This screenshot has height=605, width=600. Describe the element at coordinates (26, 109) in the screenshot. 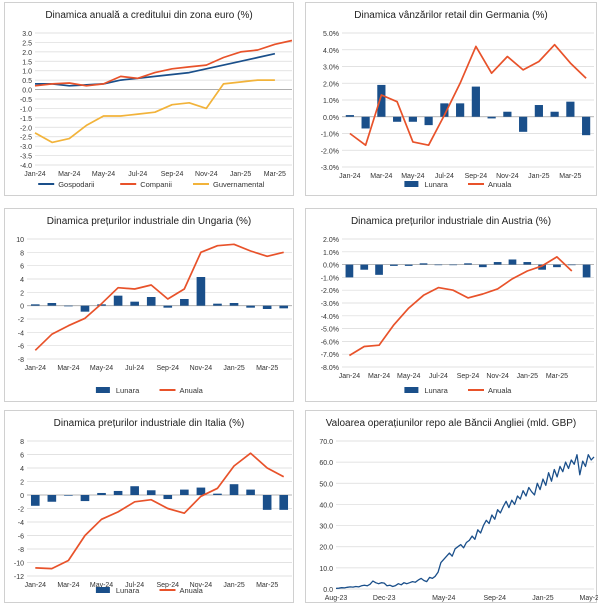

I see `y-tick-label: -1.0` at that location.